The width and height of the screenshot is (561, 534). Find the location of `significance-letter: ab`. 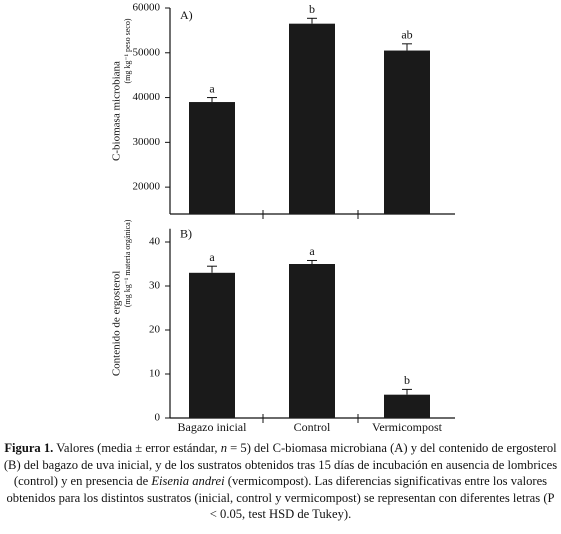

significance-letter: ab is located at coordinates (406, 35).